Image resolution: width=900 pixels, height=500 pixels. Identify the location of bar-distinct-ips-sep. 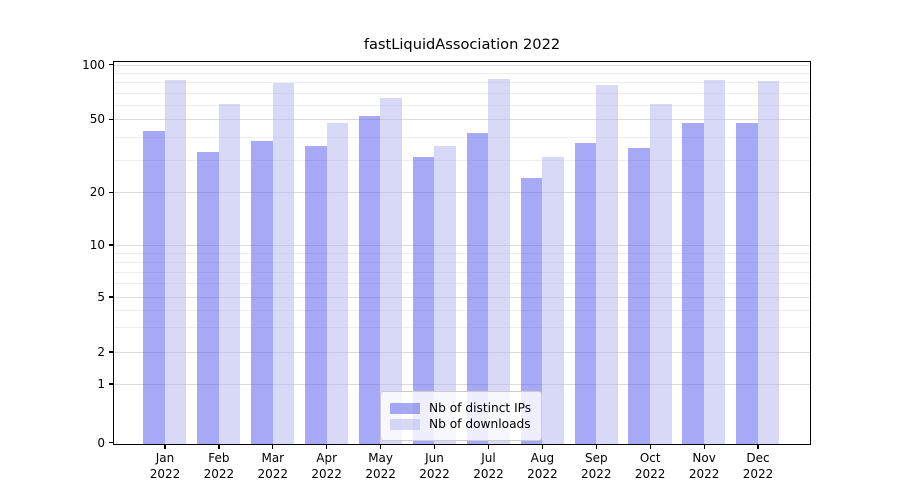
(585, 293).